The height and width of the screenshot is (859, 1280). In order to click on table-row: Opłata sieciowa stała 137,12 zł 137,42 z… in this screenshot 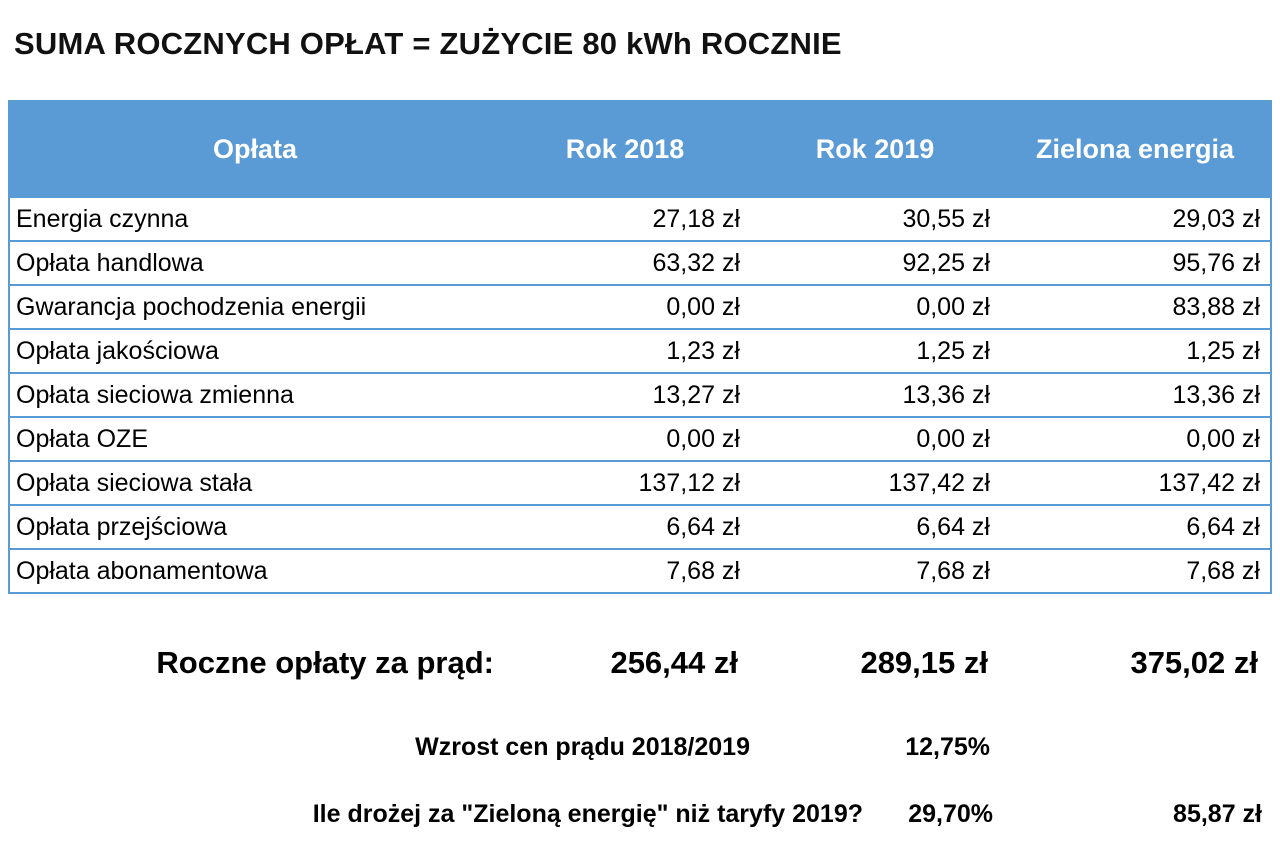, I will do `click(640, 482)`.